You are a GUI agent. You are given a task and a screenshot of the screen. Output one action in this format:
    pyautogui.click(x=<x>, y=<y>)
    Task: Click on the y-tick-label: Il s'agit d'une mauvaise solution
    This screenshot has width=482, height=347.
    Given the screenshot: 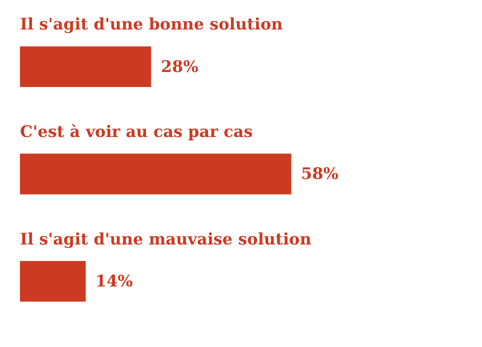 What is the action you would take?
    pyautogui.click(x=166, y=238)
    